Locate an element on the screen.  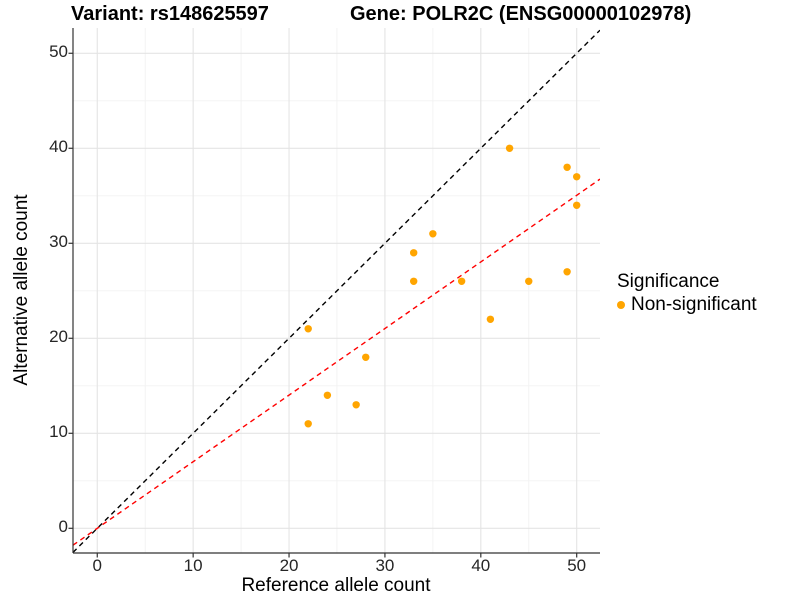
x-tick-label: 0 is located at coordinates (97, 565).